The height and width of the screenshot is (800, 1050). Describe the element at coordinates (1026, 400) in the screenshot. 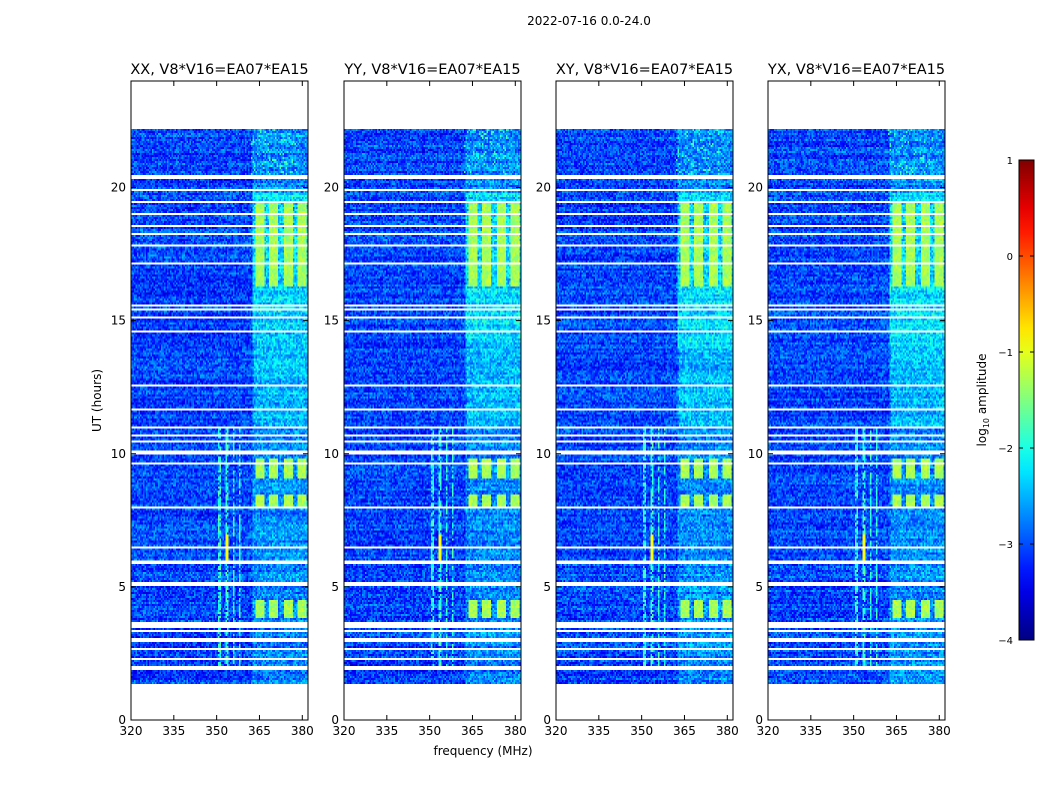

I see `colorbar-gradient` at that location.